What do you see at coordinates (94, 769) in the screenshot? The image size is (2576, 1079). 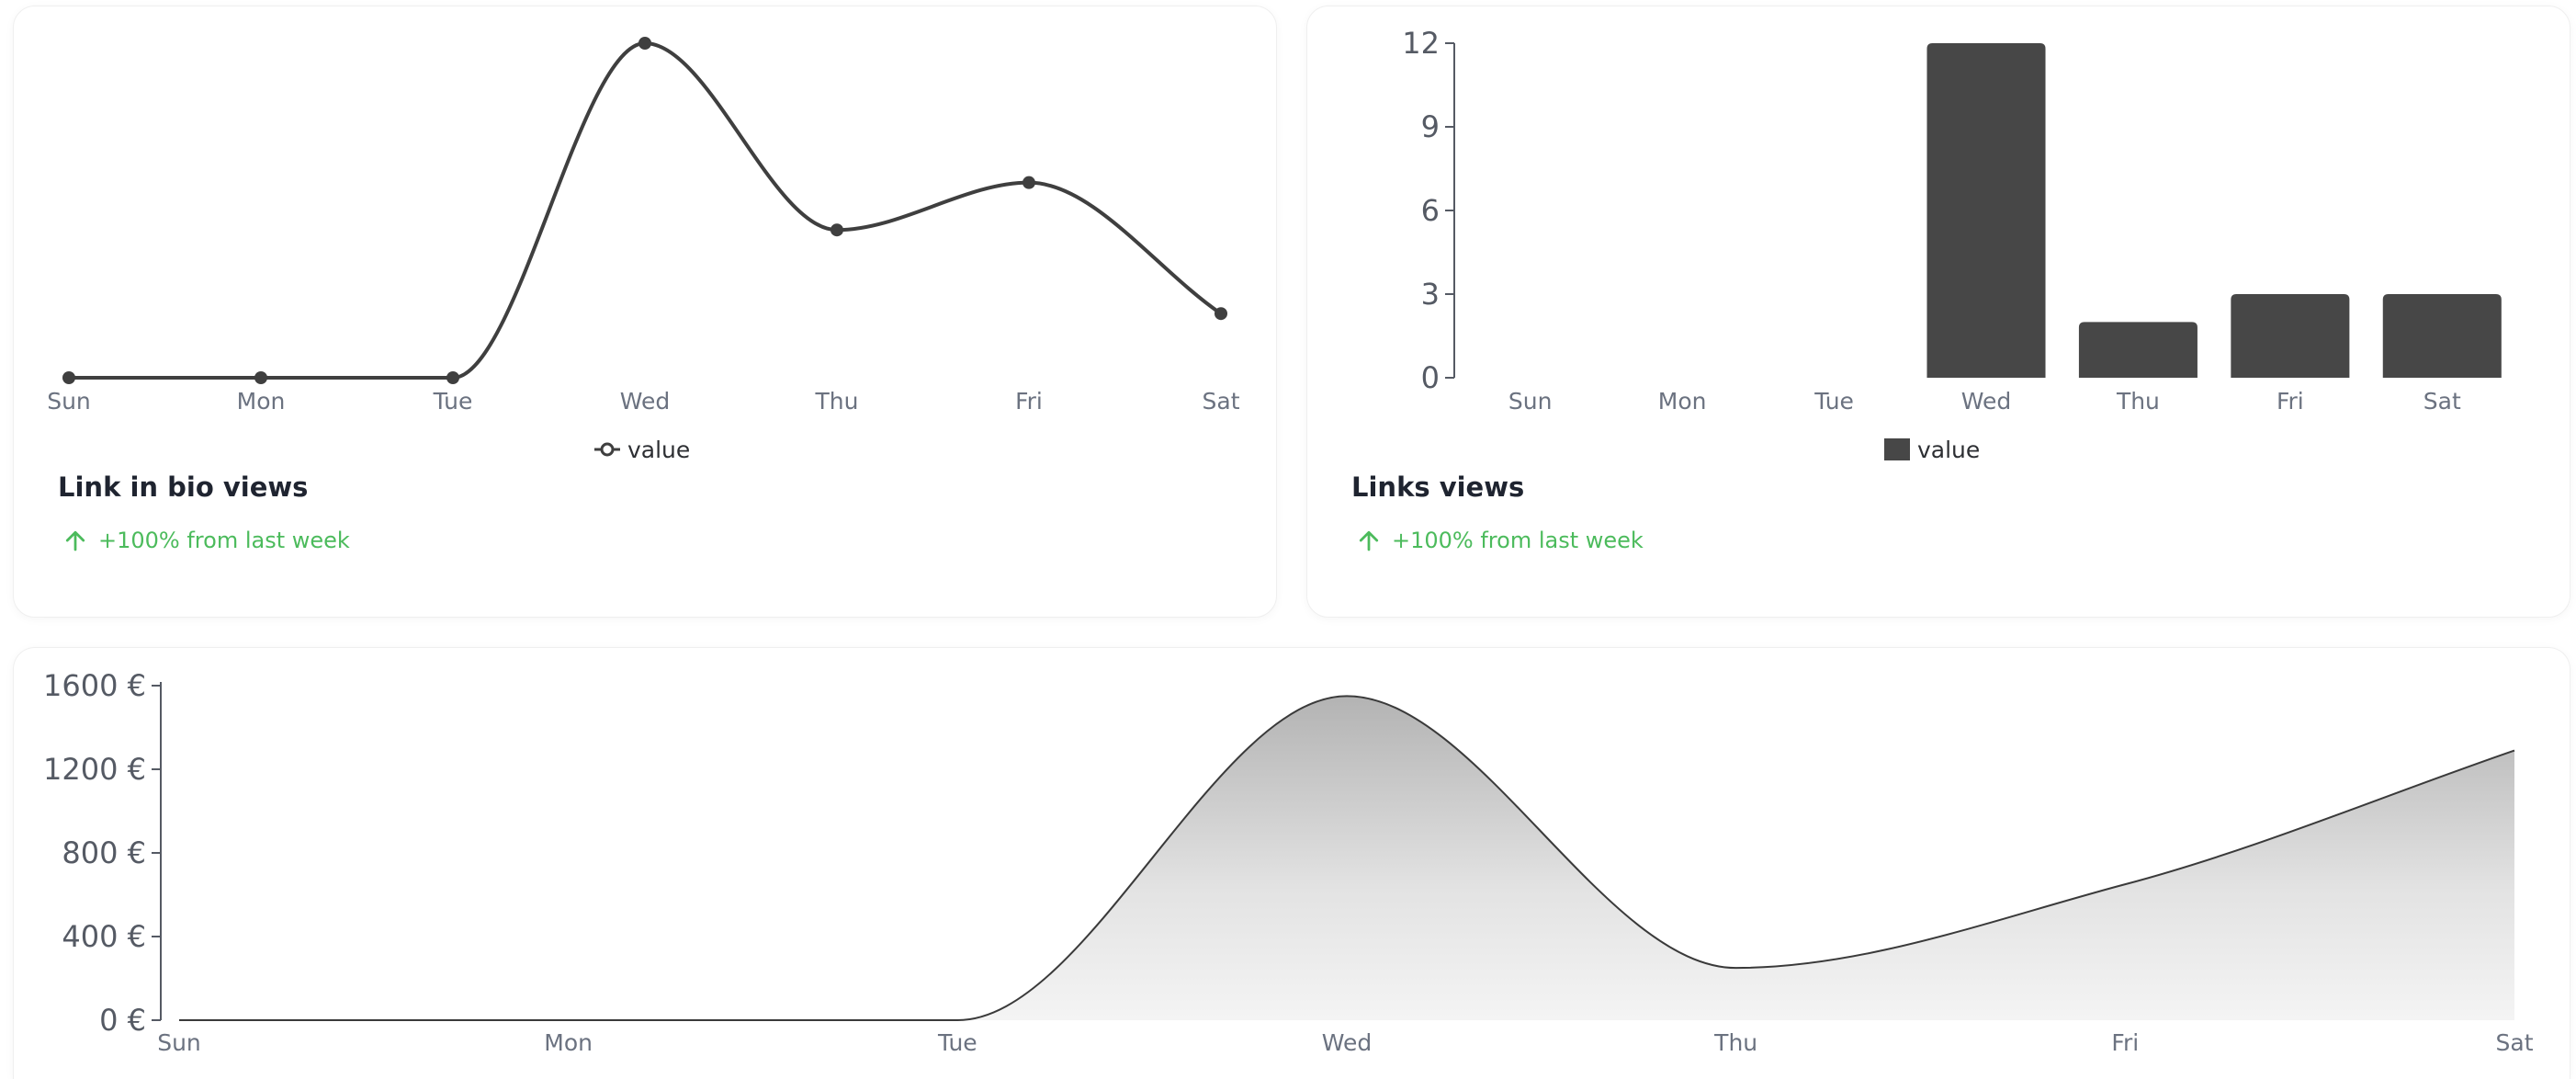 I see `y-tick-label: 1200 €` at bounding box center [94, 769].